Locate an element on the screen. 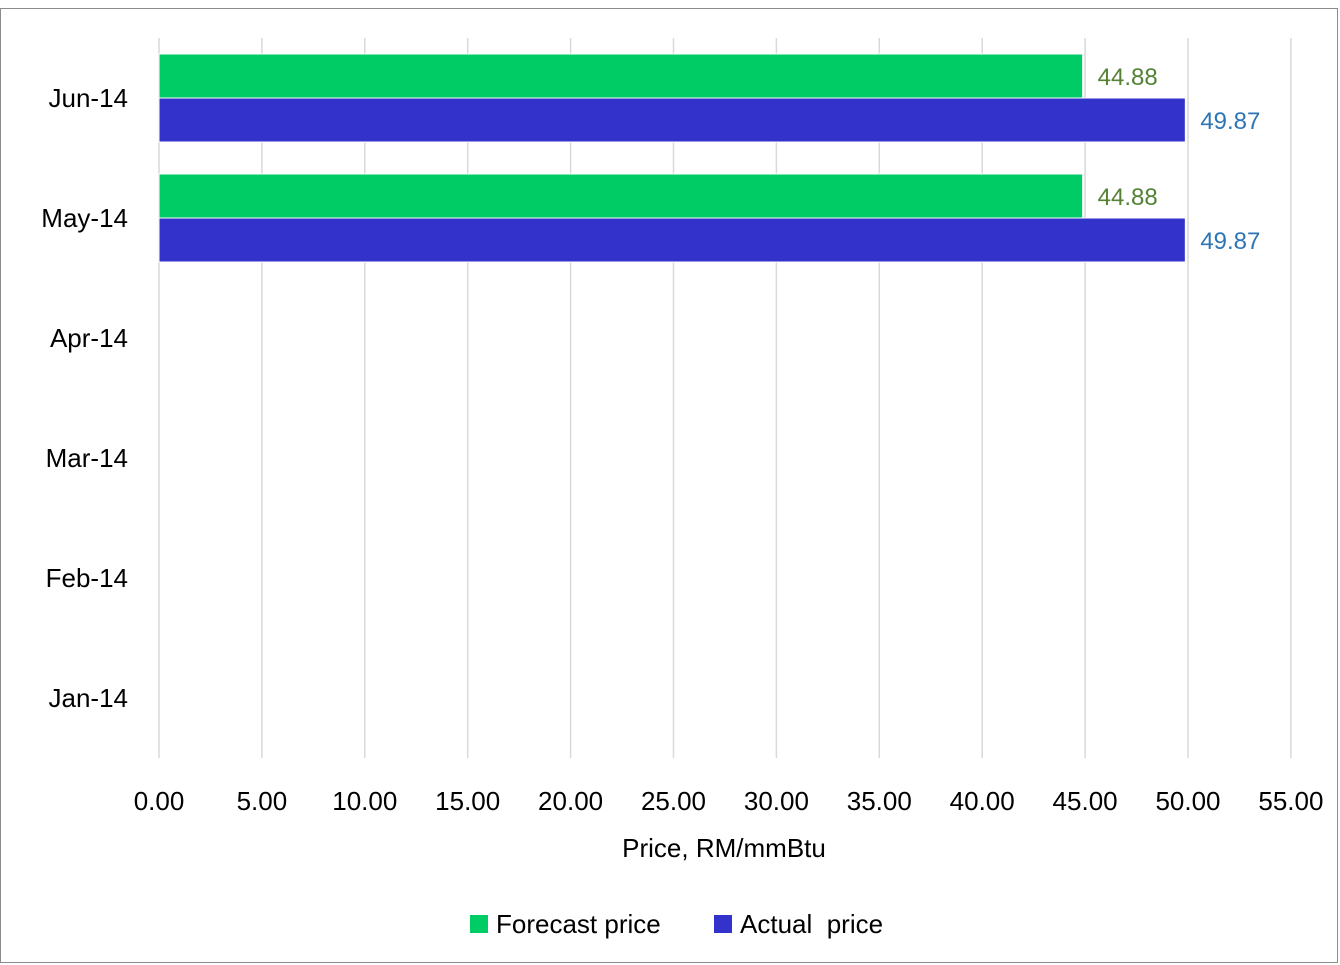  x-tick-label: 45.00 is located at coordinates (1085, 801).